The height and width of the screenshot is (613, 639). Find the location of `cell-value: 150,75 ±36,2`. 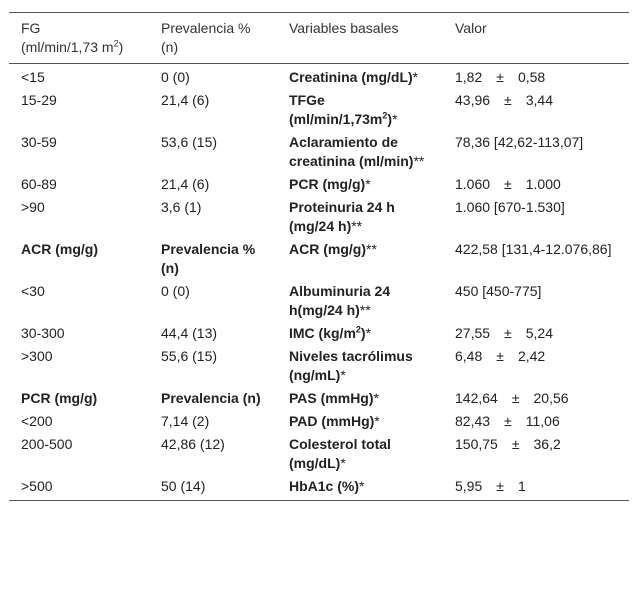

cell-value: 150,75 ±36,2 is located at coordinates (536, 454).